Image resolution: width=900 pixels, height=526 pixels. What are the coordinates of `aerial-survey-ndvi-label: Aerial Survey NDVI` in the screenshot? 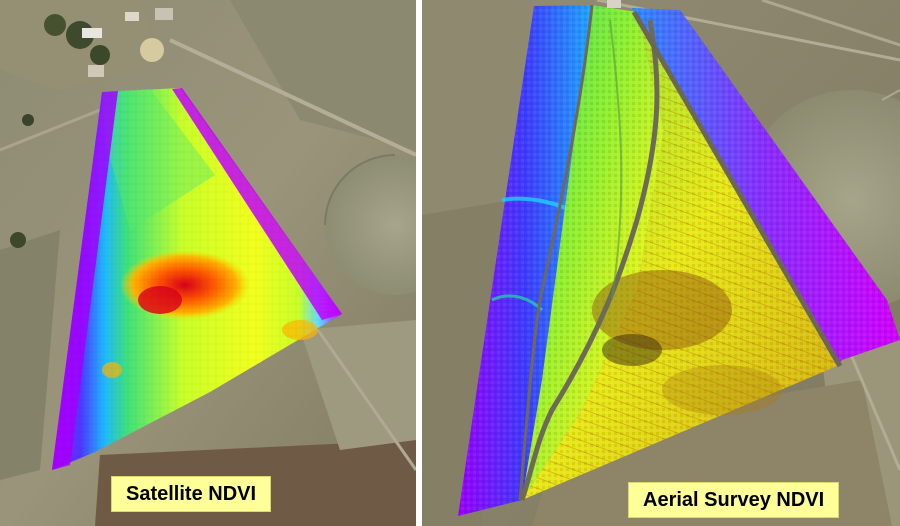 It's located at (734, 500).